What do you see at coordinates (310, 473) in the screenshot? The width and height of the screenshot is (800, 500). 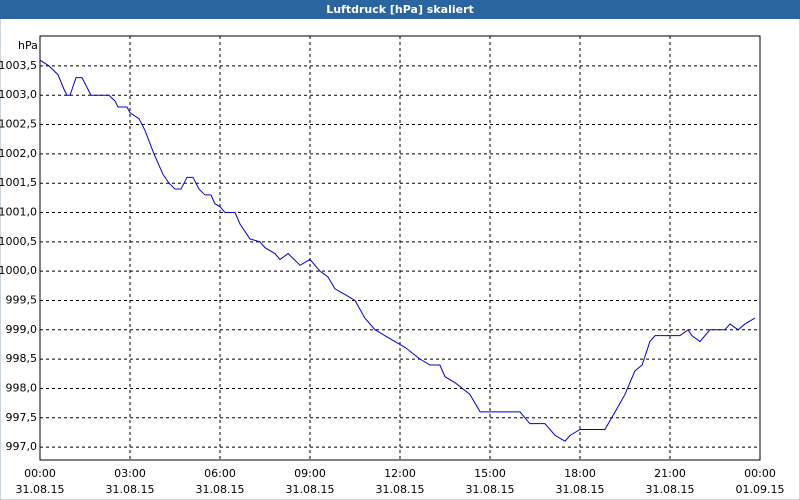 I see `x-tick-label: 09:00` at bounding box center [310, 473].